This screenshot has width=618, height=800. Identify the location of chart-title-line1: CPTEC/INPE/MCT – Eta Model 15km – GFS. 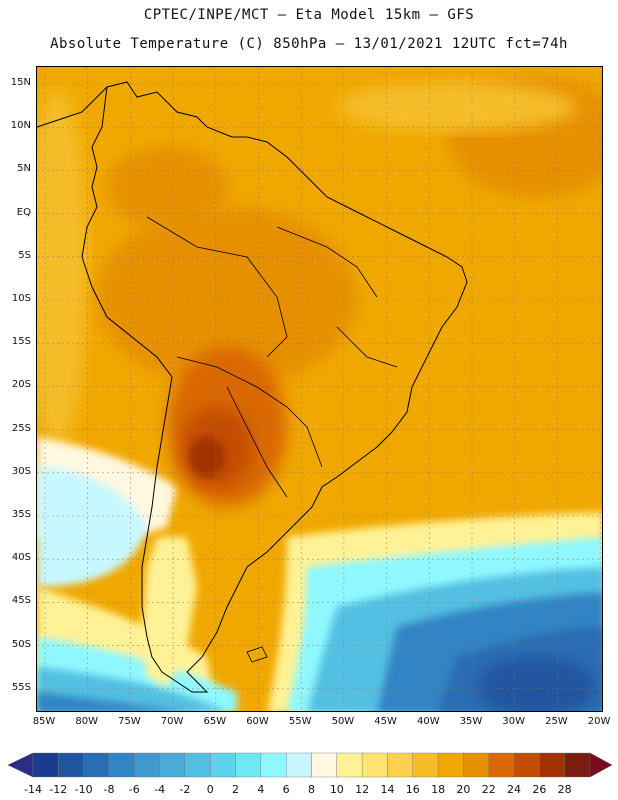
(309, 15).